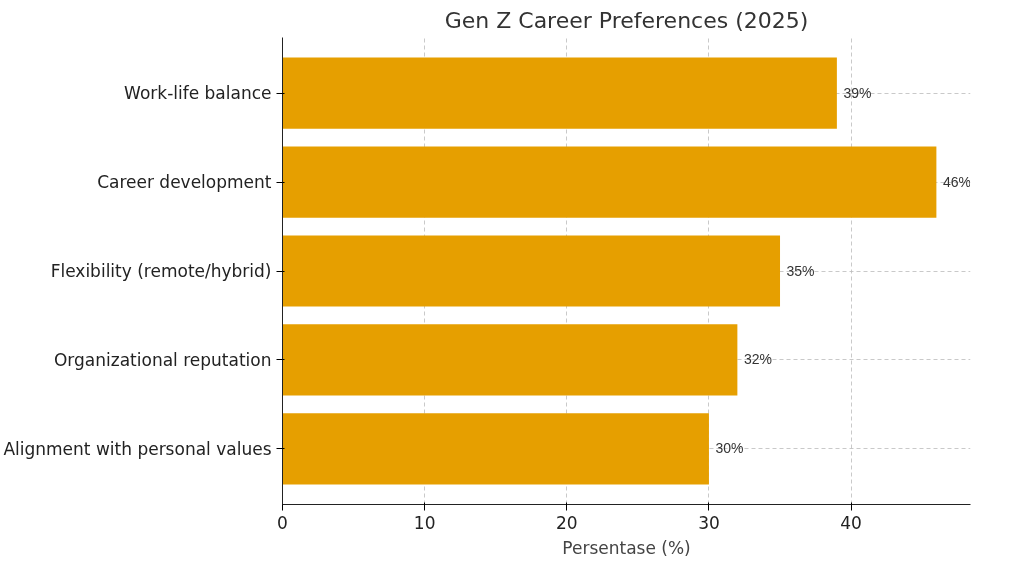 The height and width of the screenshot is (563, 1014). I want to click on y-tick-label: Work-life balance, so click(198, 93).